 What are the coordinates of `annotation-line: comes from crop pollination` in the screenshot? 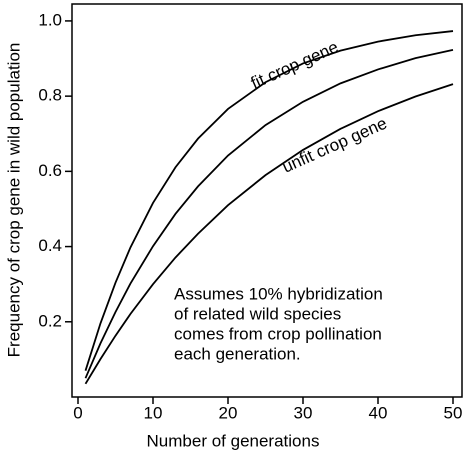 It's located at (278, 333).